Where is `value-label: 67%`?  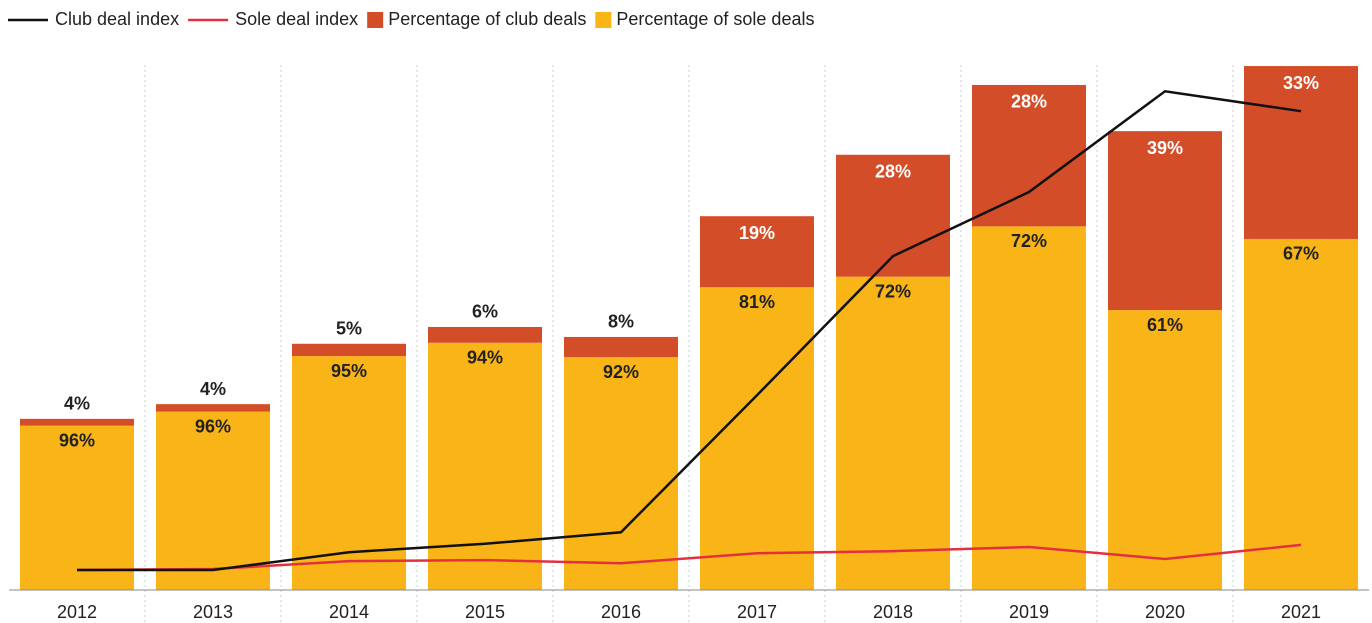 value-label: 67% is located at coordinates (1301, 254).